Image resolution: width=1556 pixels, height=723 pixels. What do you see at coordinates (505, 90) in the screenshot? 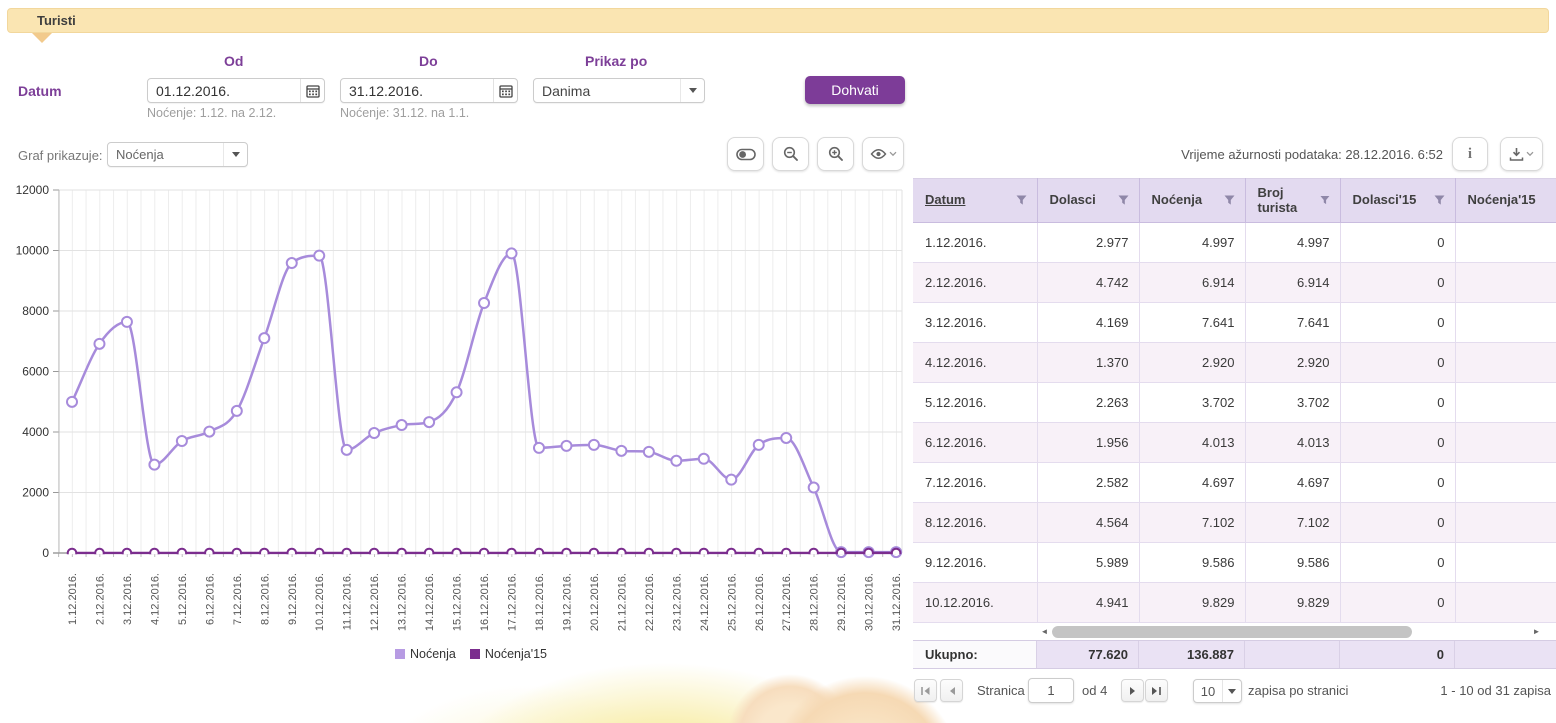
I see `do-calendar-icon` at bounding box center [505, 90].